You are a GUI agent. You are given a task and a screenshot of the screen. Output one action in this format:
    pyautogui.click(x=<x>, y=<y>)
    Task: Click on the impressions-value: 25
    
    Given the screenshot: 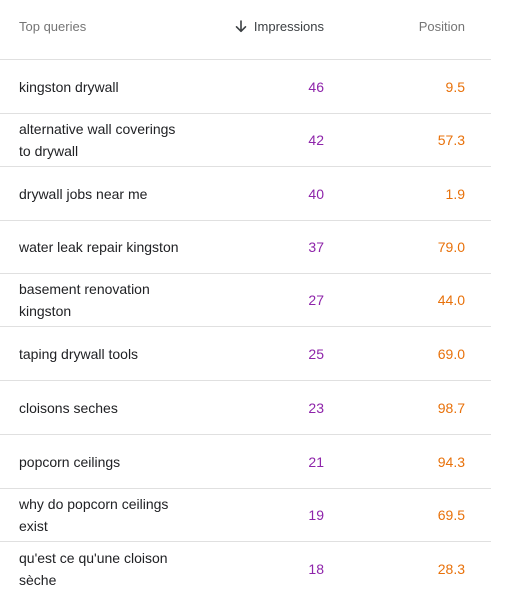 What is the action you would take?
    pyautogui.click(x=316, y=353)
    